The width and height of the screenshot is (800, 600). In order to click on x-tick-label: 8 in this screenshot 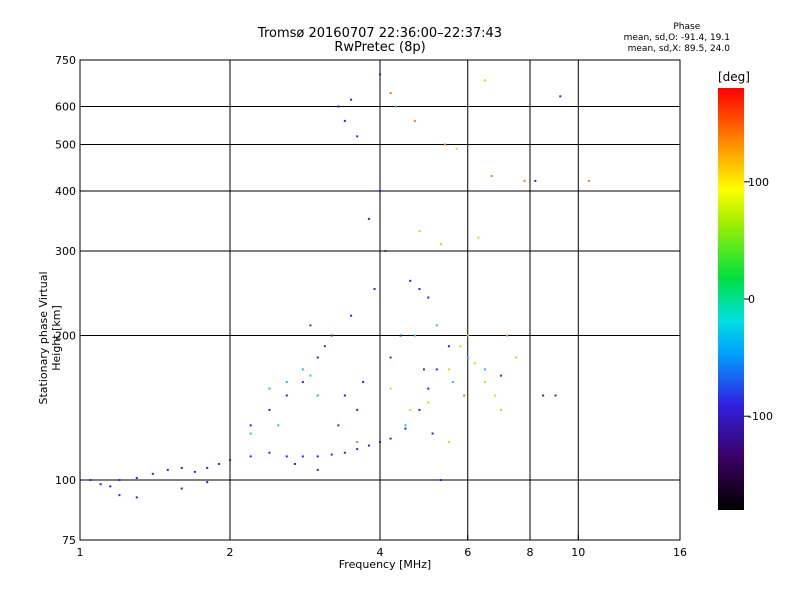, I will do `click(530, 552)`.